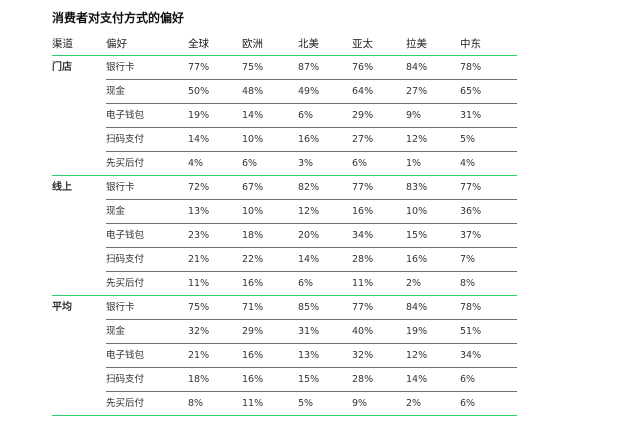 This screenshot has height=424, width=640. I want to click on table-row: 扫码支付 14% 10% 16% 27% 12% 5%, so click(284, 140).